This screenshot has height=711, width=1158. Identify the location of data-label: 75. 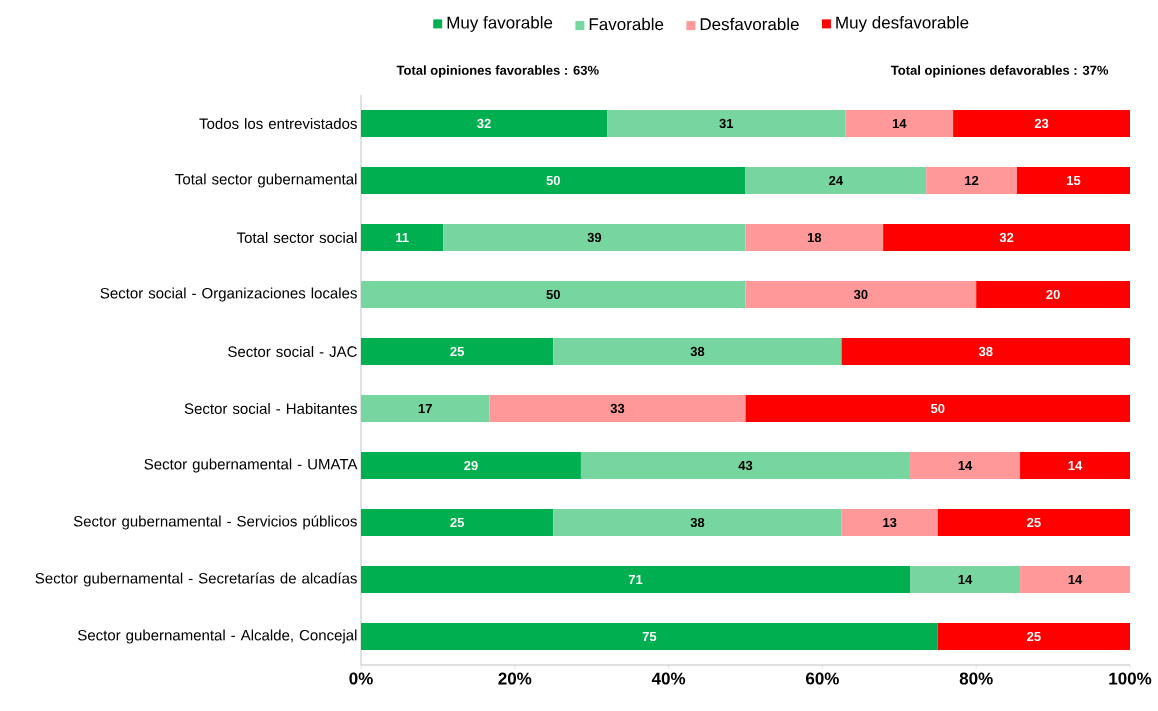
(649, 636).